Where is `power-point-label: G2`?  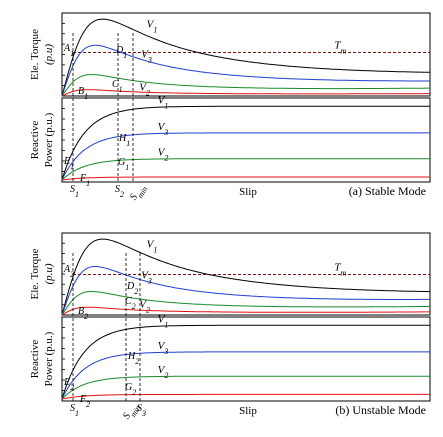
power-point-label: G2 is located at coordinates (130, 389).